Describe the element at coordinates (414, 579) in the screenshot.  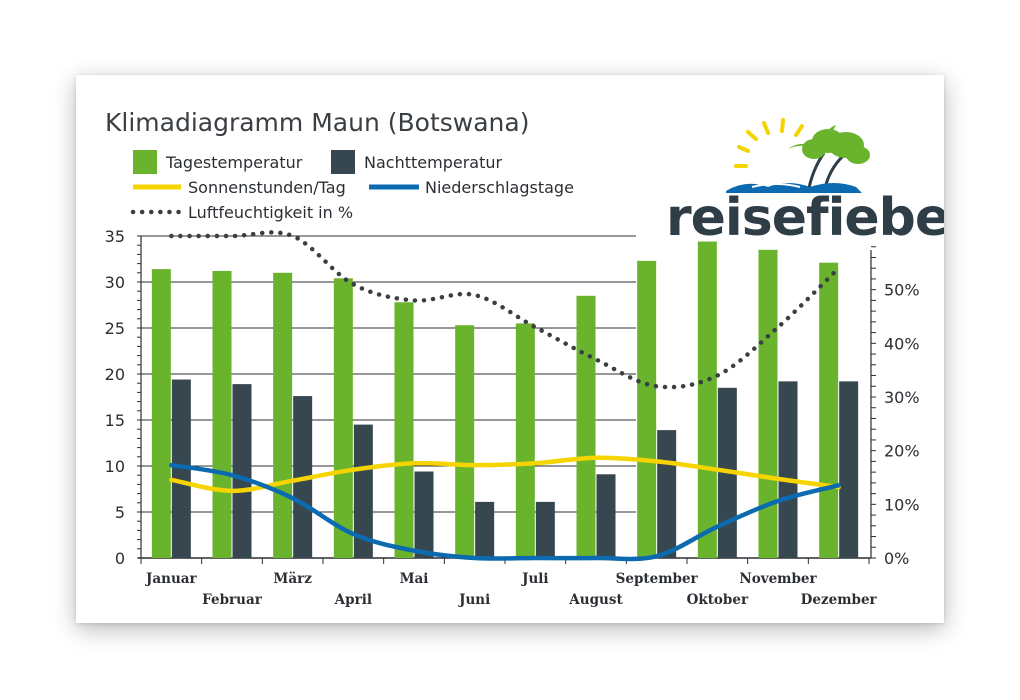
I see `x-tick-label: Mai` at that location.